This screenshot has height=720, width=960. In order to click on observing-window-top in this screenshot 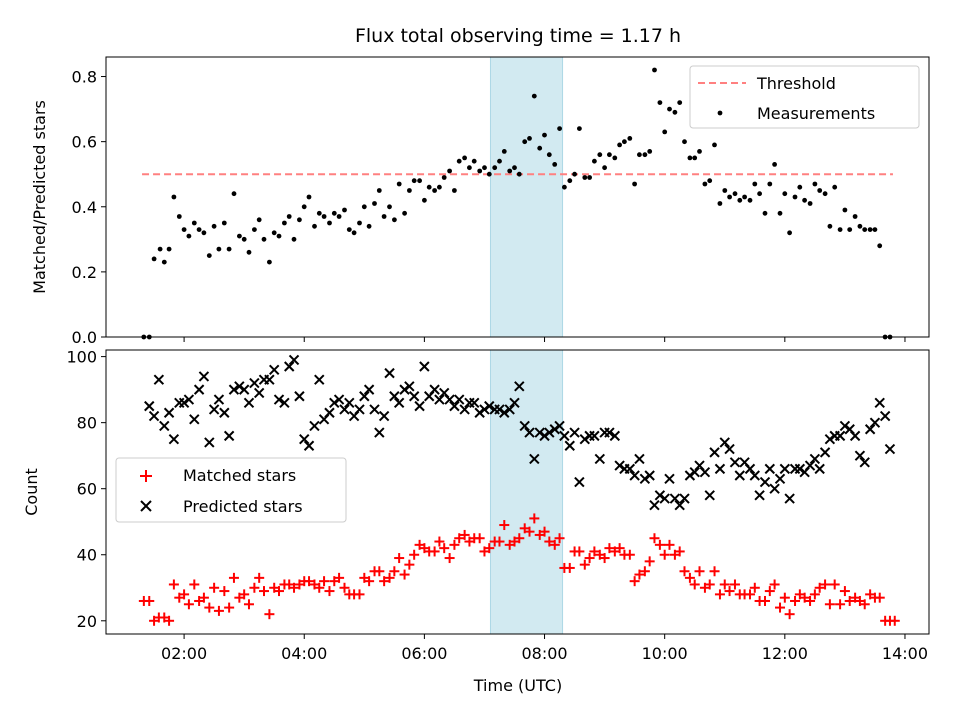, I will do `click(526, 197)`.